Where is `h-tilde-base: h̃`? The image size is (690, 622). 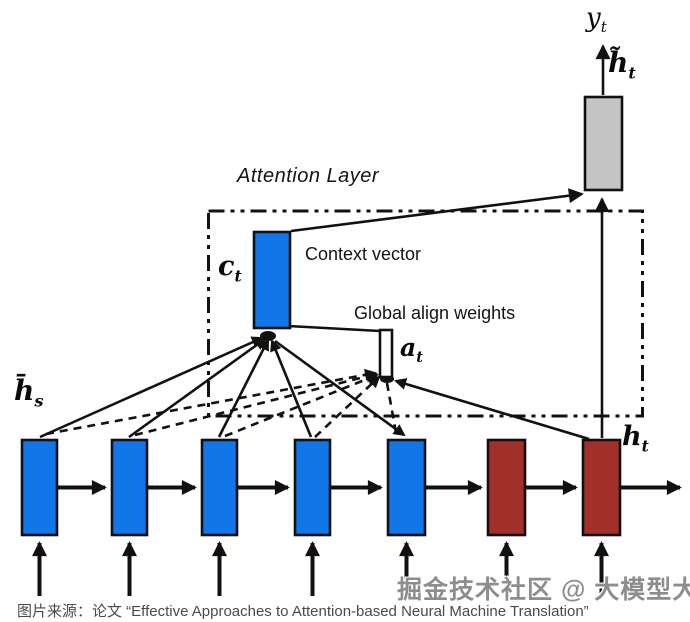 h-tilde-base: h̃ is located at coordinates (618, 62).